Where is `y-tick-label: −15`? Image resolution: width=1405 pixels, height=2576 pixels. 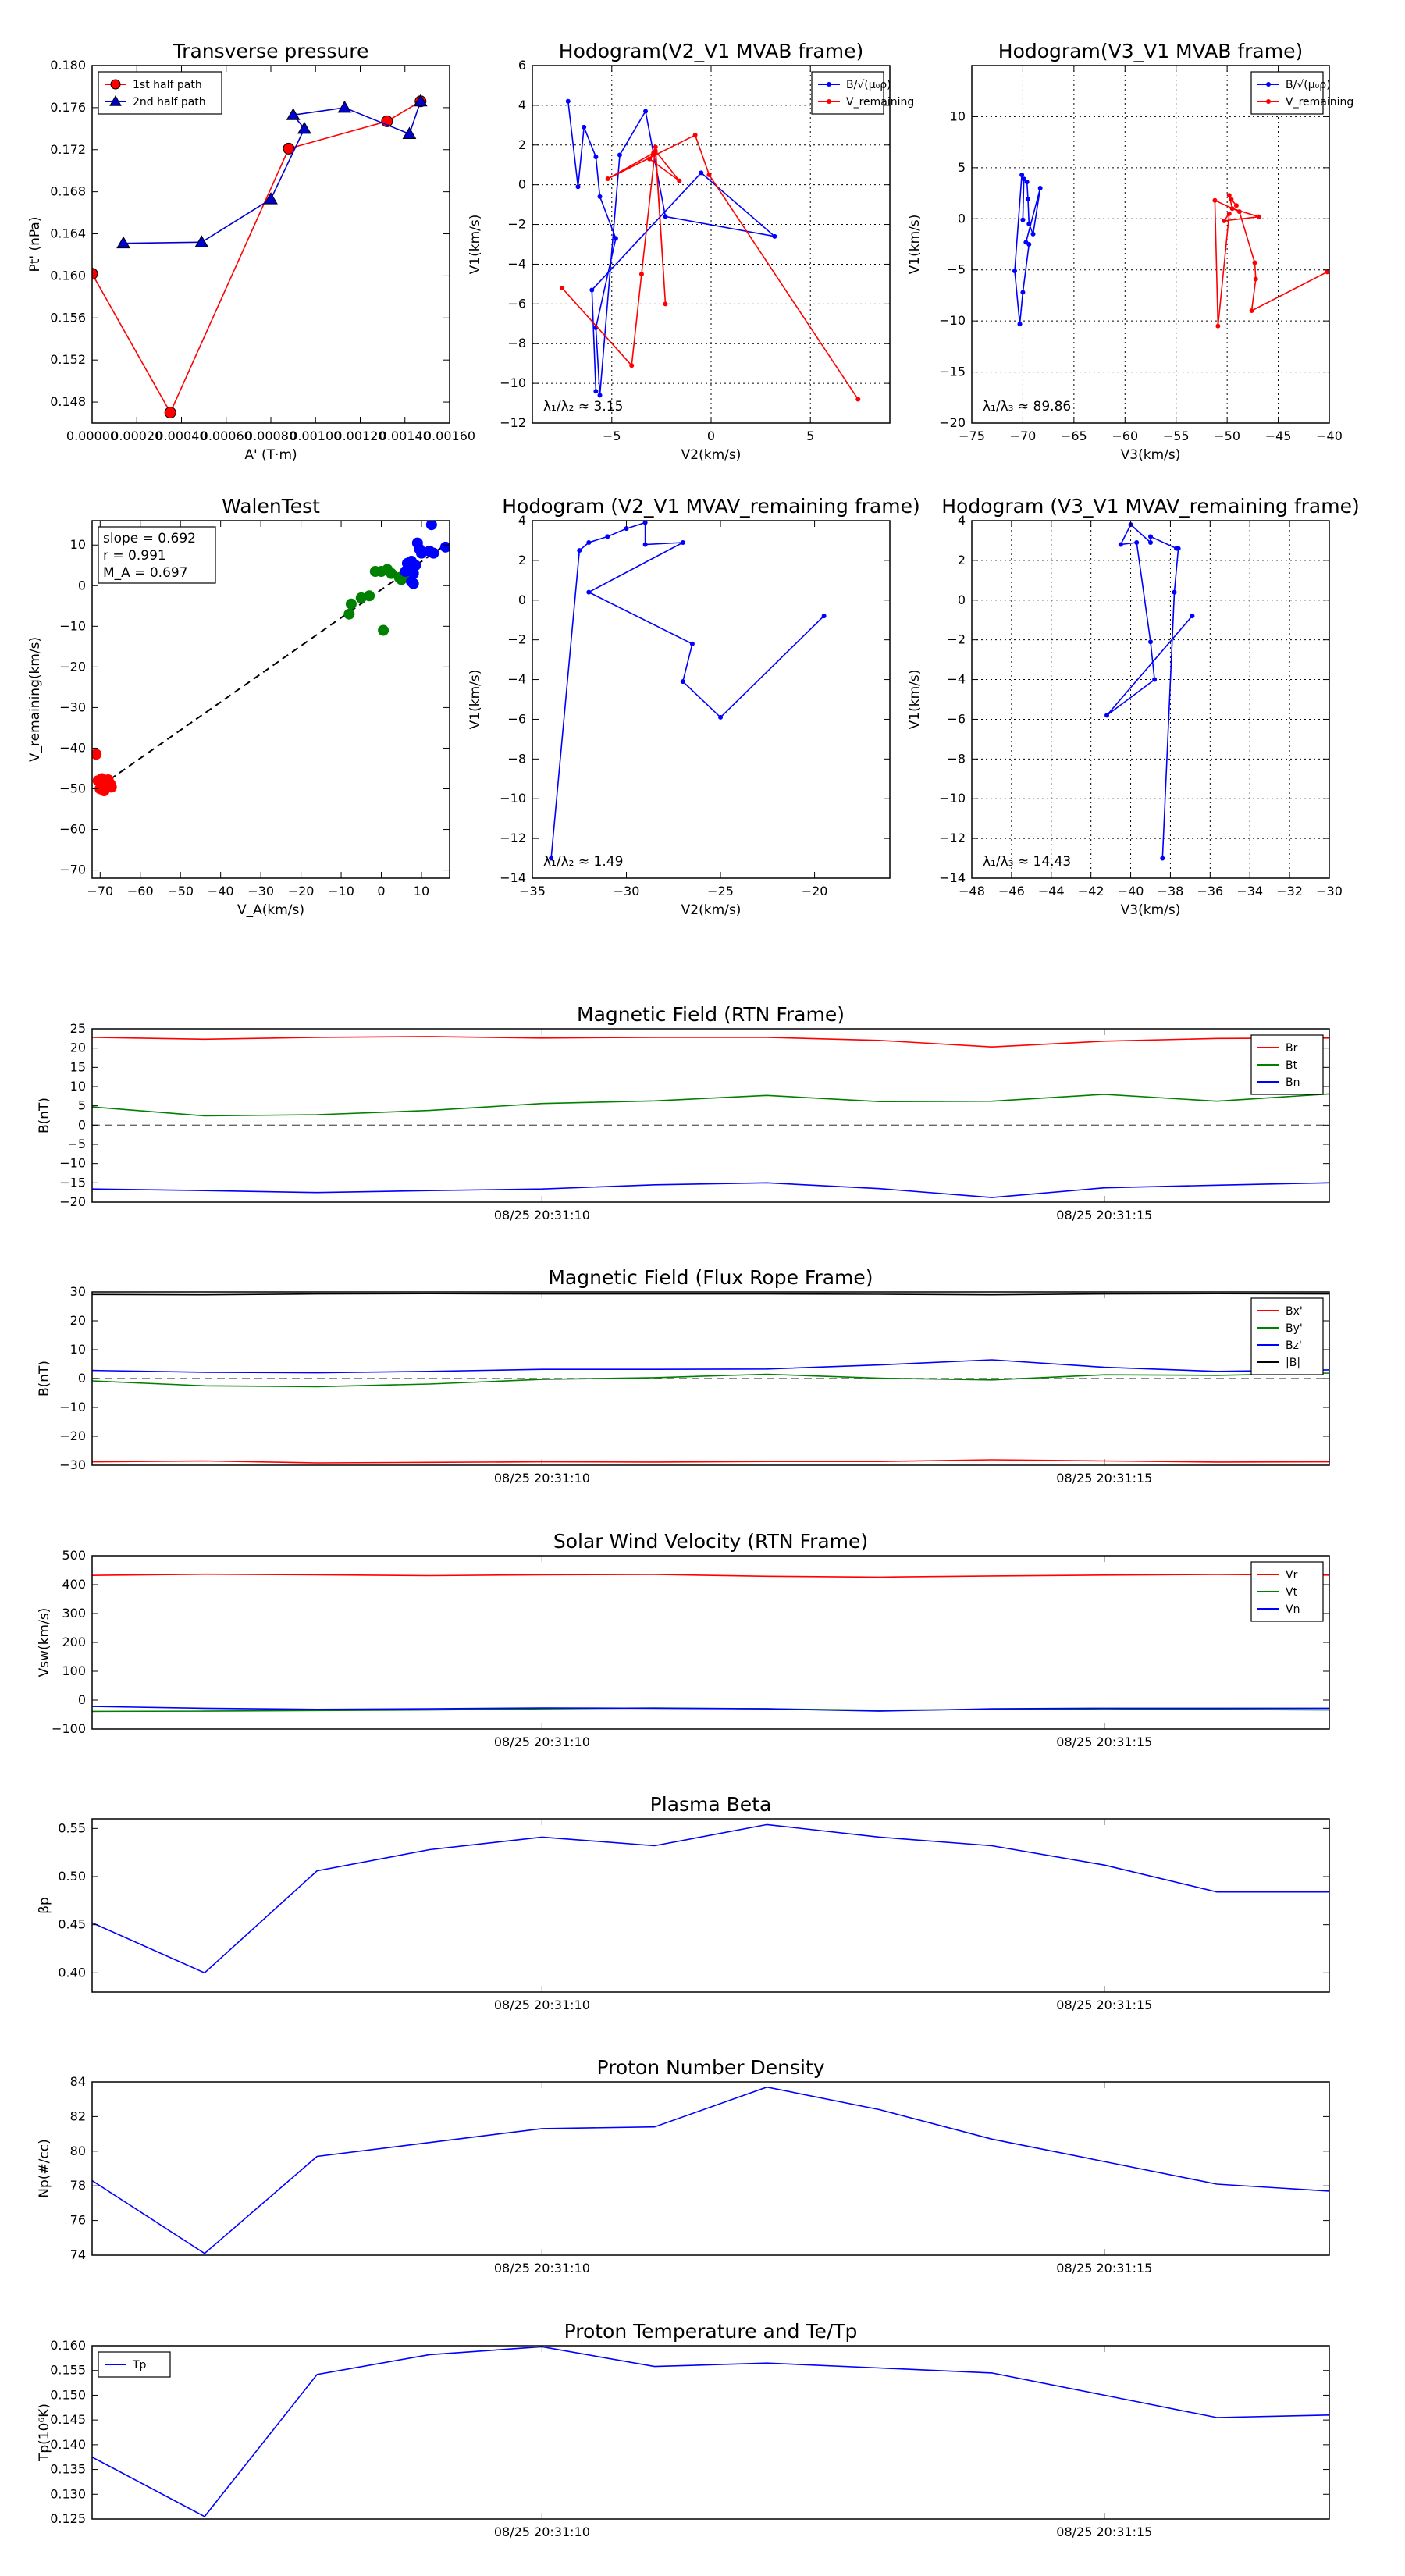
y-tick-label: −15 is located at coordinates (953, 372).